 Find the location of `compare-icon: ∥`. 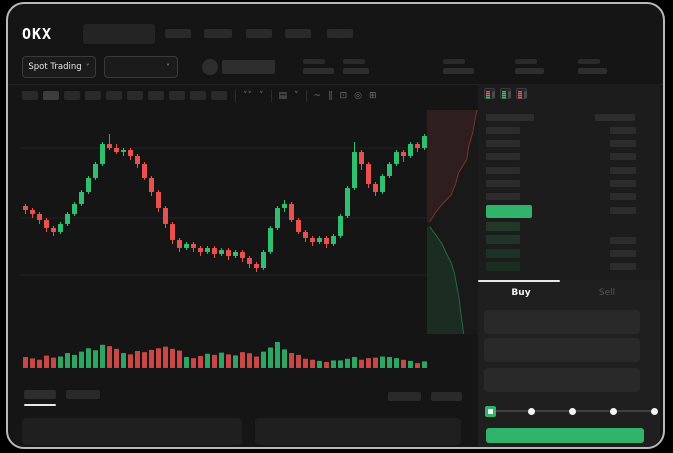

compare-icon: ∥ is located at coordinates (330, 95).